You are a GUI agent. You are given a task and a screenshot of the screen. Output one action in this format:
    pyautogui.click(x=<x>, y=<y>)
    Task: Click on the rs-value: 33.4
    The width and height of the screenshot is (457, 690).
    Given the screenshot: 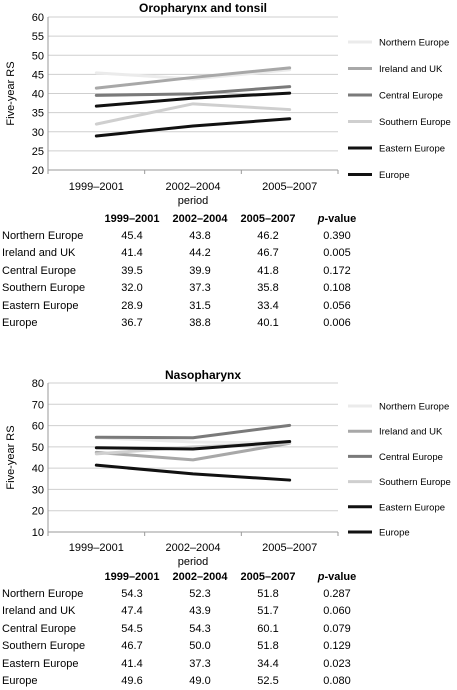 What is the action you would take?
    pyautogui.click(x=268, y=306)
    